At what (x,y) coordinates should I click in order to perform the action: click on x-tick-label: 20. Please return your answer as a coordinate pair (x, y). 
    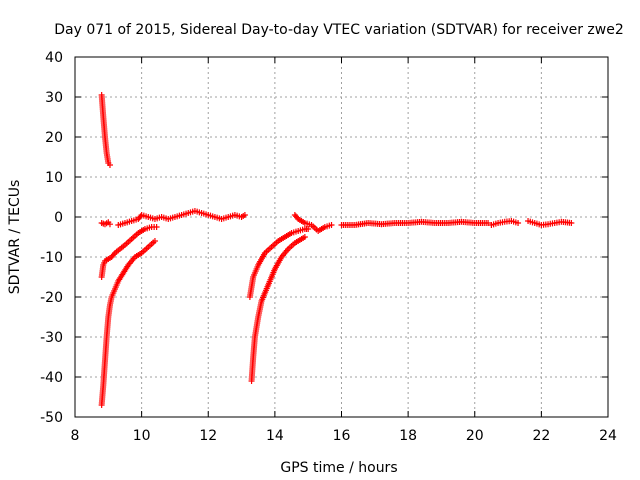
    Looking at the image, I should click on (475, 436).